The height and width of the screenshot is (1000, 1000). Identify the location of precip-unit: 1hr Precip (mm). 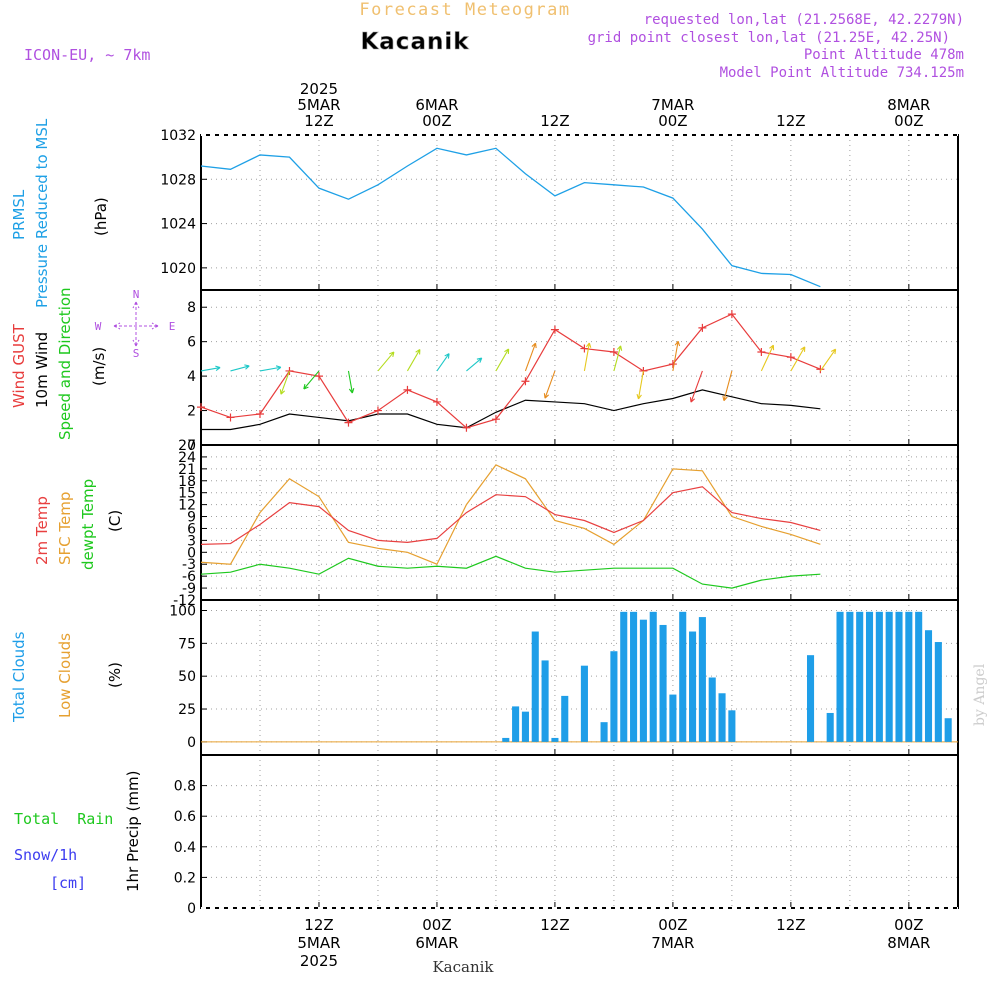
(133, 831).